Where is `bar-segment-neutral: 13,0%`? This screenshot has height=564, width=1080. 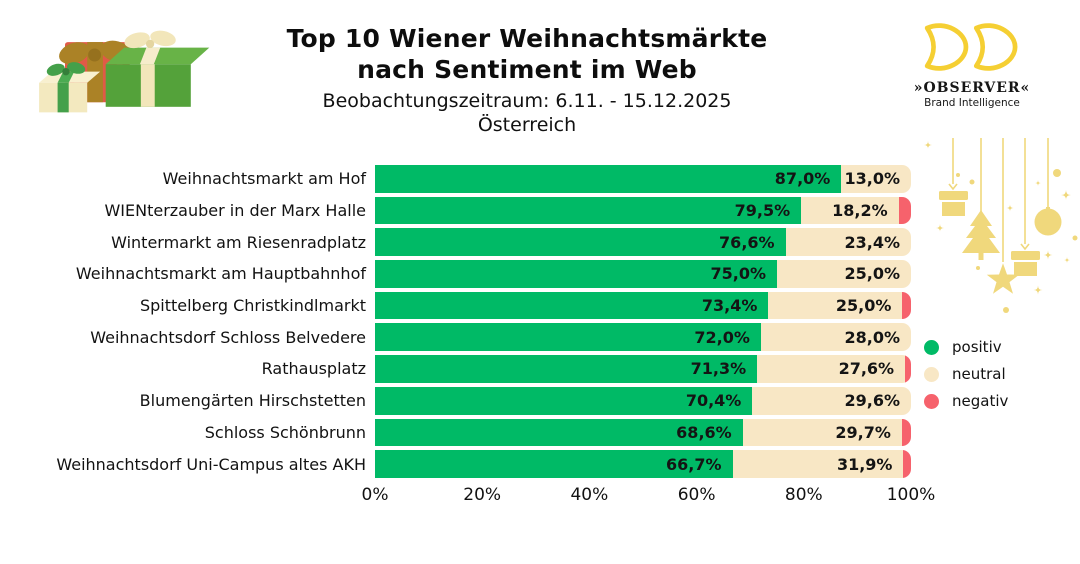 bar-segment-neutral: 13,0% is located at coordinates (876, 179).